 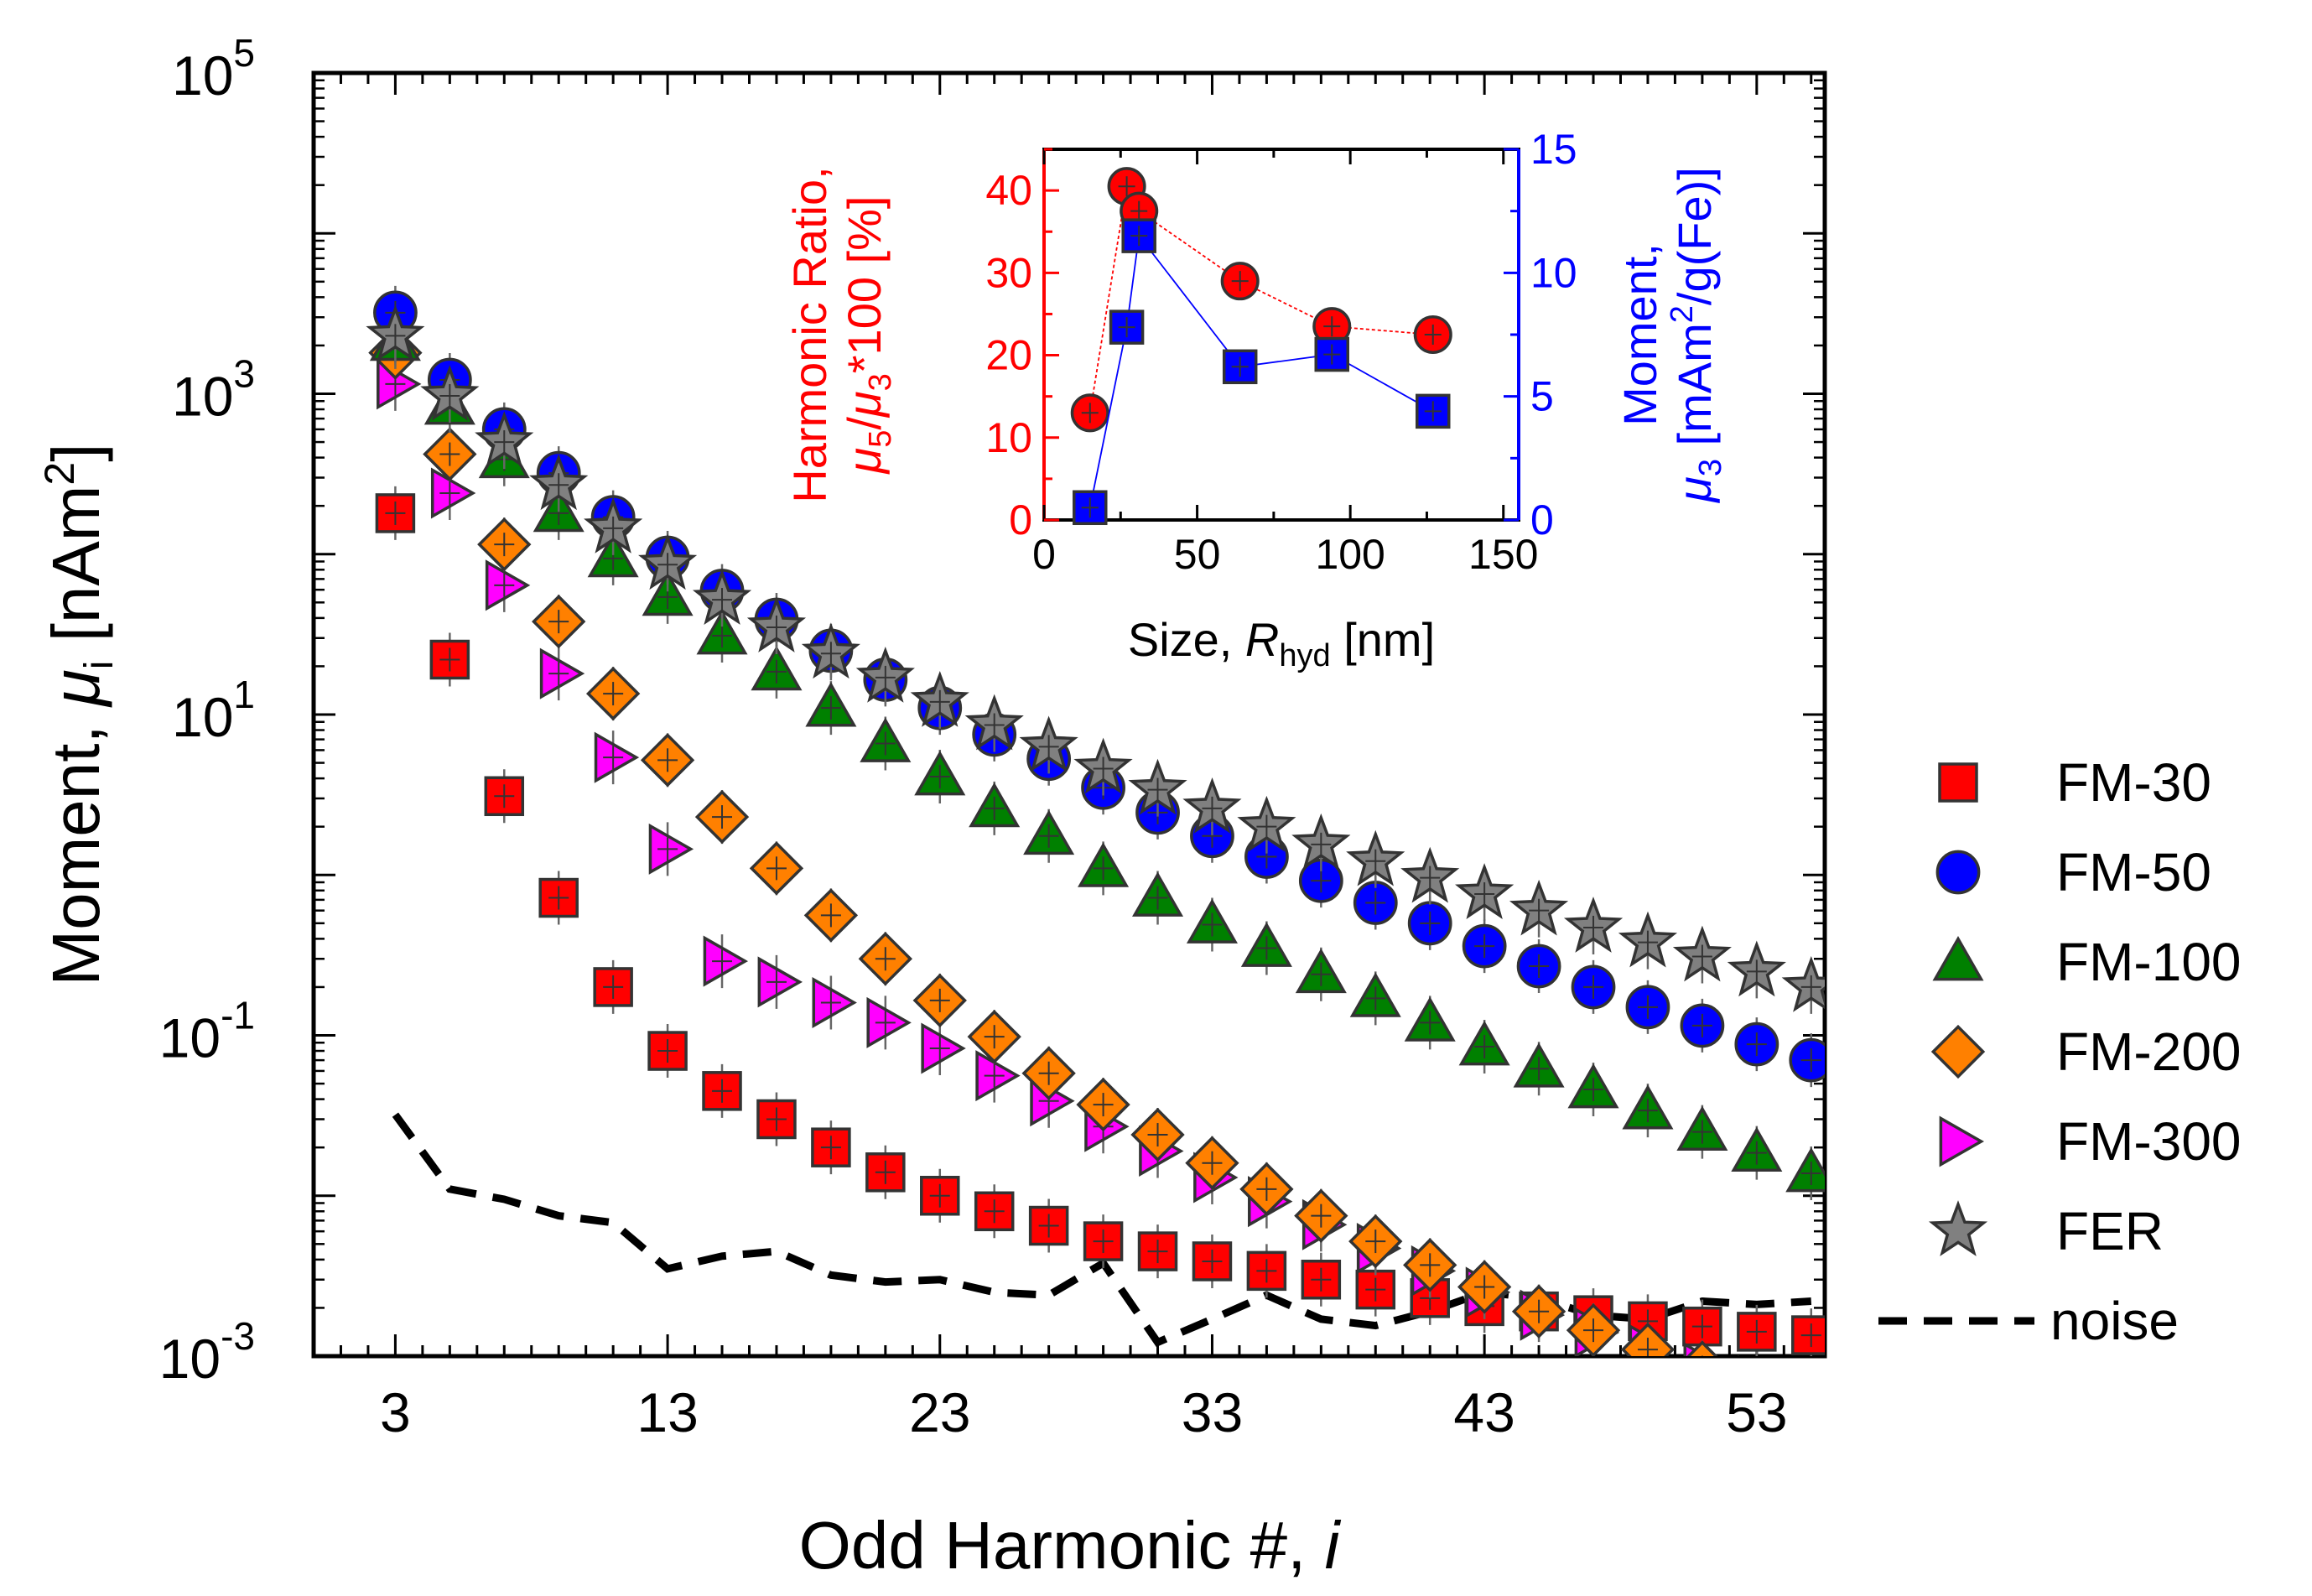 I want to click on legend-item-fm-100: FM-100, so click(x=2087, y=962).